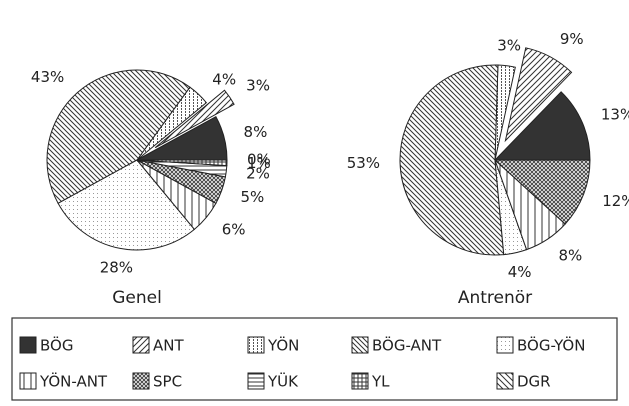 The width and height of the screenshot is (629, 406). What do you see at coordinates (234, 230) in the screenshot?
I see `slice-label: 6%` at bounding box center [234, 230].